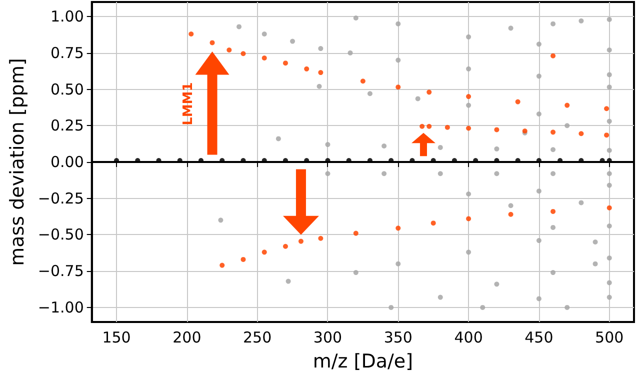  Describe the element at coordinates (188, 104) in the screenshot. I see `annotation: LMM1` at that location.